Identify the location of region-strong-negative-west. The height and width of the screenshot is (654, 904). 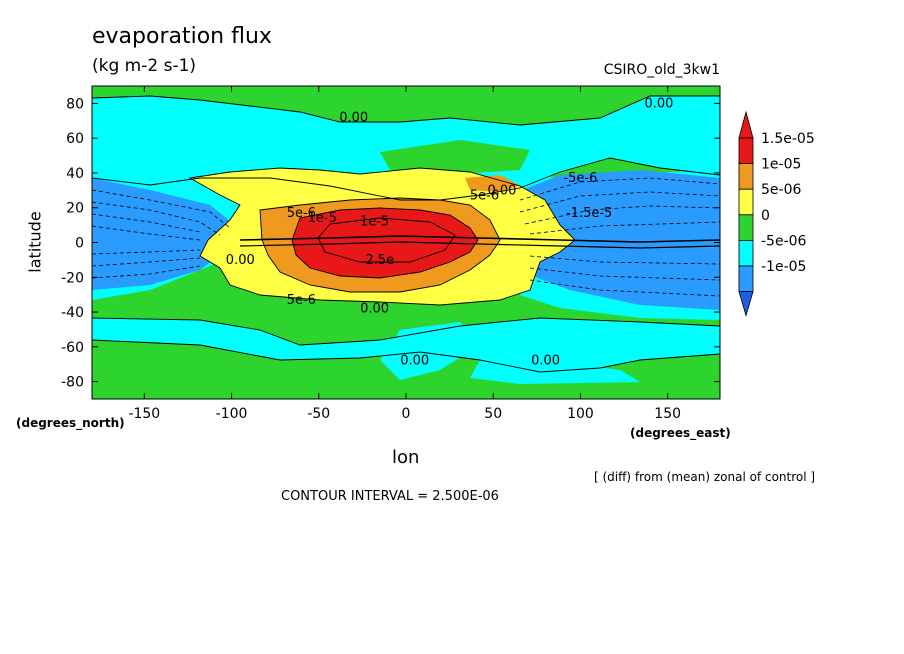
(163, 234).